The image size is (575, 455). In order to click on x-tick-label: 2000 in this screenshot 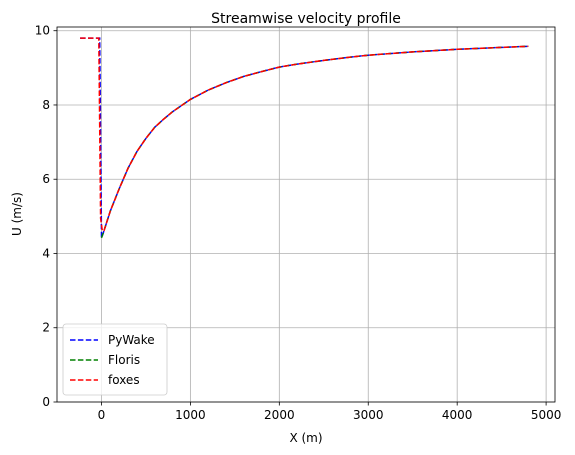, I will do `click(279, 415)`.